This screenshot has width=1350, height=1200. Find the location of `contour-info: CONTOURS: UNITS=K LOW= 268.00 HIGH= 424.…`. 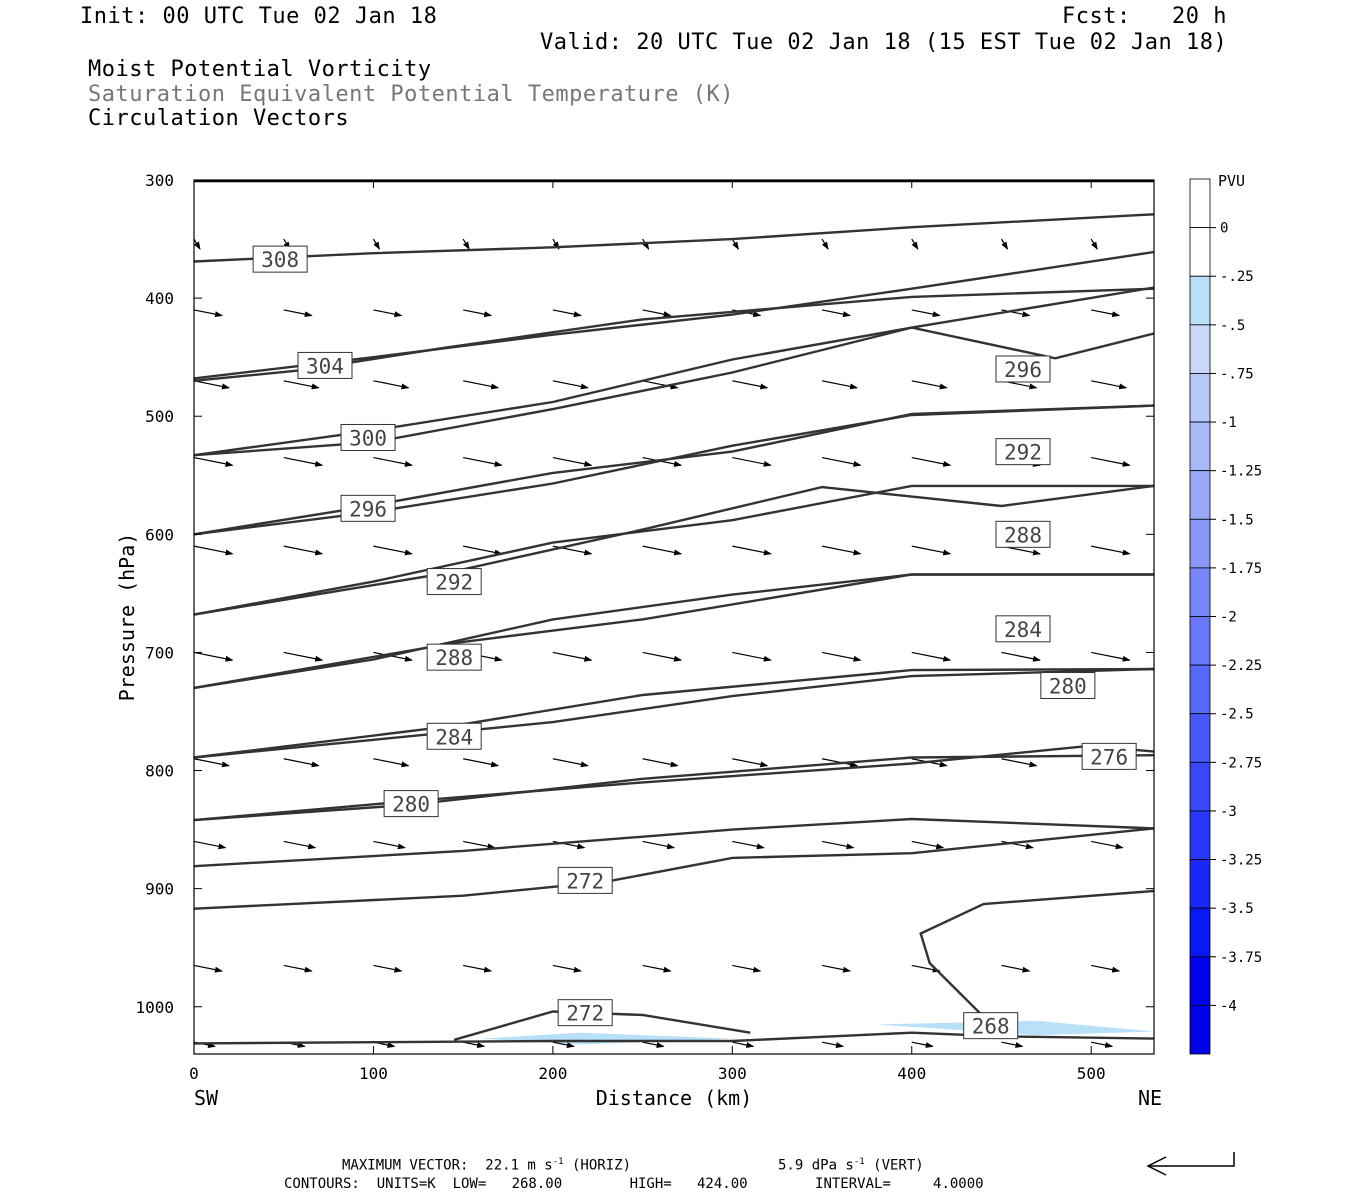

contour-info: CONTOURS: UNITS=K LOW= 268.00 HIGH= 424.… is located at coordinates (634, 1184).